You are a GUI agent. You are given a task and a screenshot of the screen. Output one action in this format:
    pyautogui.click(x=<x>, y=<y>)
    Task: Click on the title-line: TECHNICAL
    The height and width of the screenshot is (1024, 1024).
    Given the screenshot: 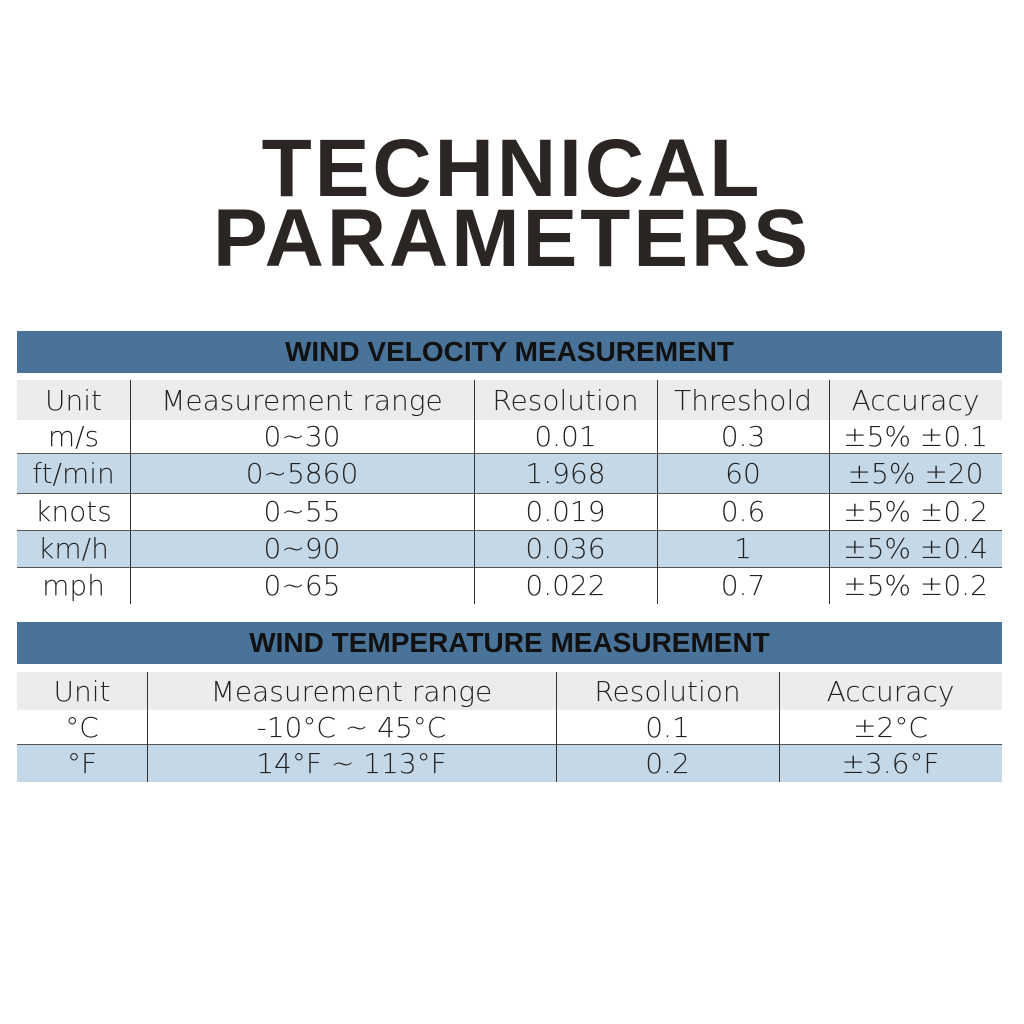 What is the action you would take?
    pyautogui.click(x=512, y=168)
    